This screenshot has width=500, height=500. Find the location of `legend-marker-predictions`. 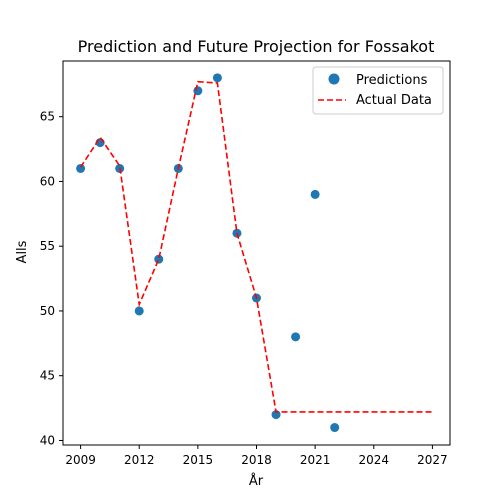

legend-marker-predictions is located at coordinates (334, 79).